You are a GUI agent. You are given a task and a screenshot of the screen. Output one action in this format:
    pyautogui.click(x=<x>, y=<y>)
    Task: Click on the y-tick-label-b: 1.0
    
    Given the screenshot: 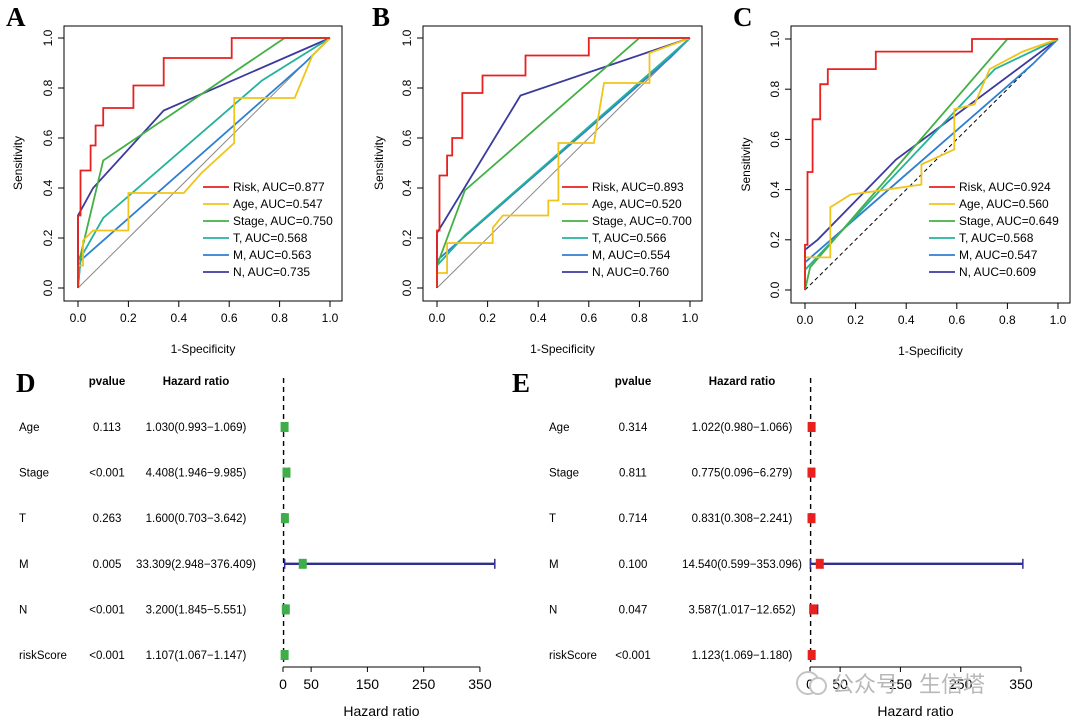 What is the action you would take?
    pyautogui.click(x=407, y=37)
    